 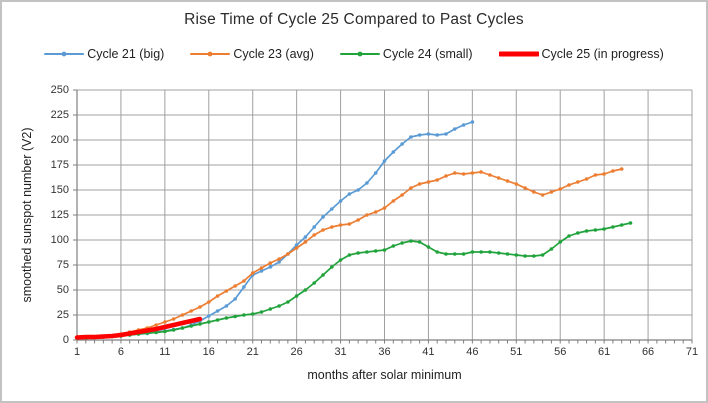 What do you see at coordinates (252, 54) in the screenshot?
I see `legend-item-2: Cycle 23 (avg)` at bounding box center [252, 54].